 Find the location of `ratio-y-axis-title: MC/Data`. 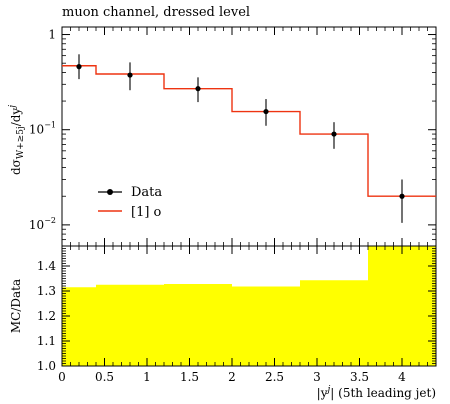

ratio-y-axis-title: MC/Data is located at coordinates (16, 306).